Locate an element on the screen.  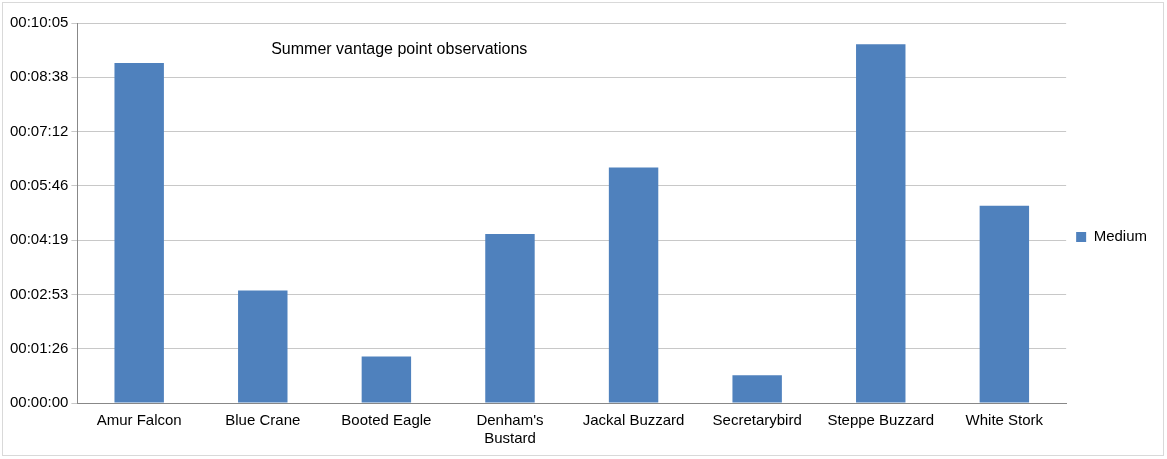
x-tick-label: Denham's Bustard is located at coordinates (510, 429).